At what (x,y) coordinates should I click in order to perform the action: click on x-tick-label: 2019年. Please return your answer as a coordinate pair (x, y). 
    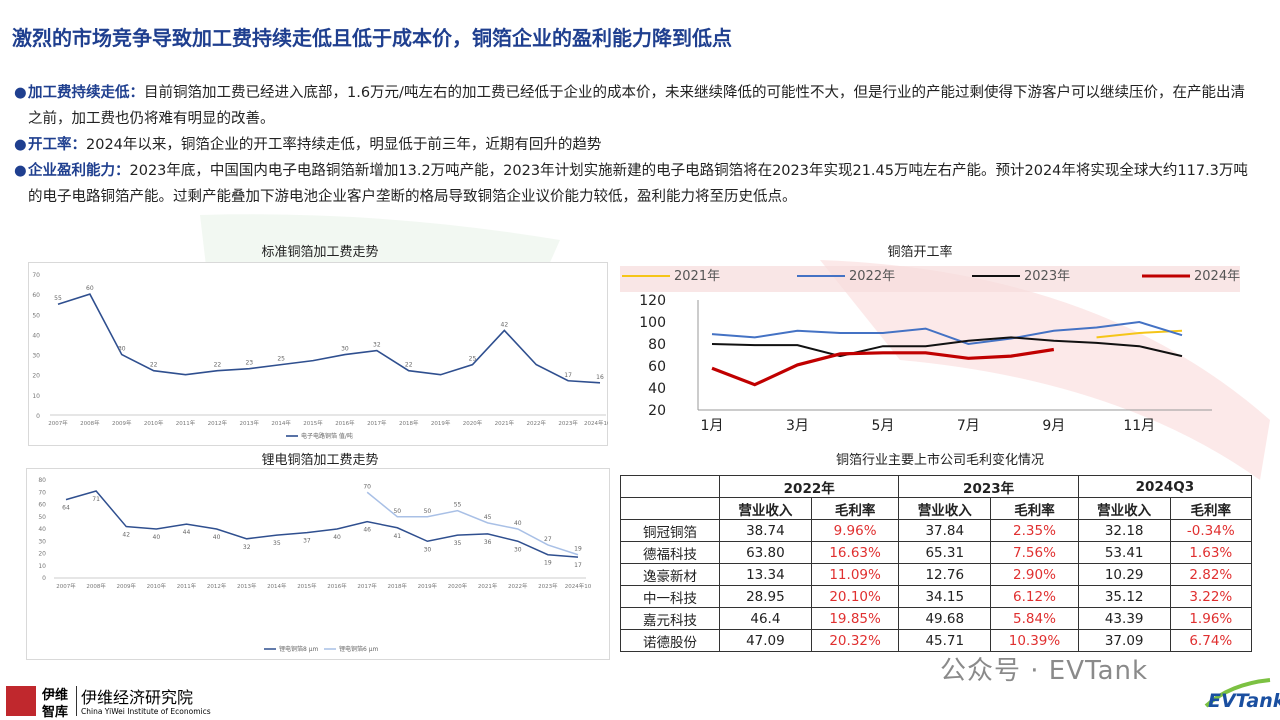
    Looking at the image, I should click on (441, 423).